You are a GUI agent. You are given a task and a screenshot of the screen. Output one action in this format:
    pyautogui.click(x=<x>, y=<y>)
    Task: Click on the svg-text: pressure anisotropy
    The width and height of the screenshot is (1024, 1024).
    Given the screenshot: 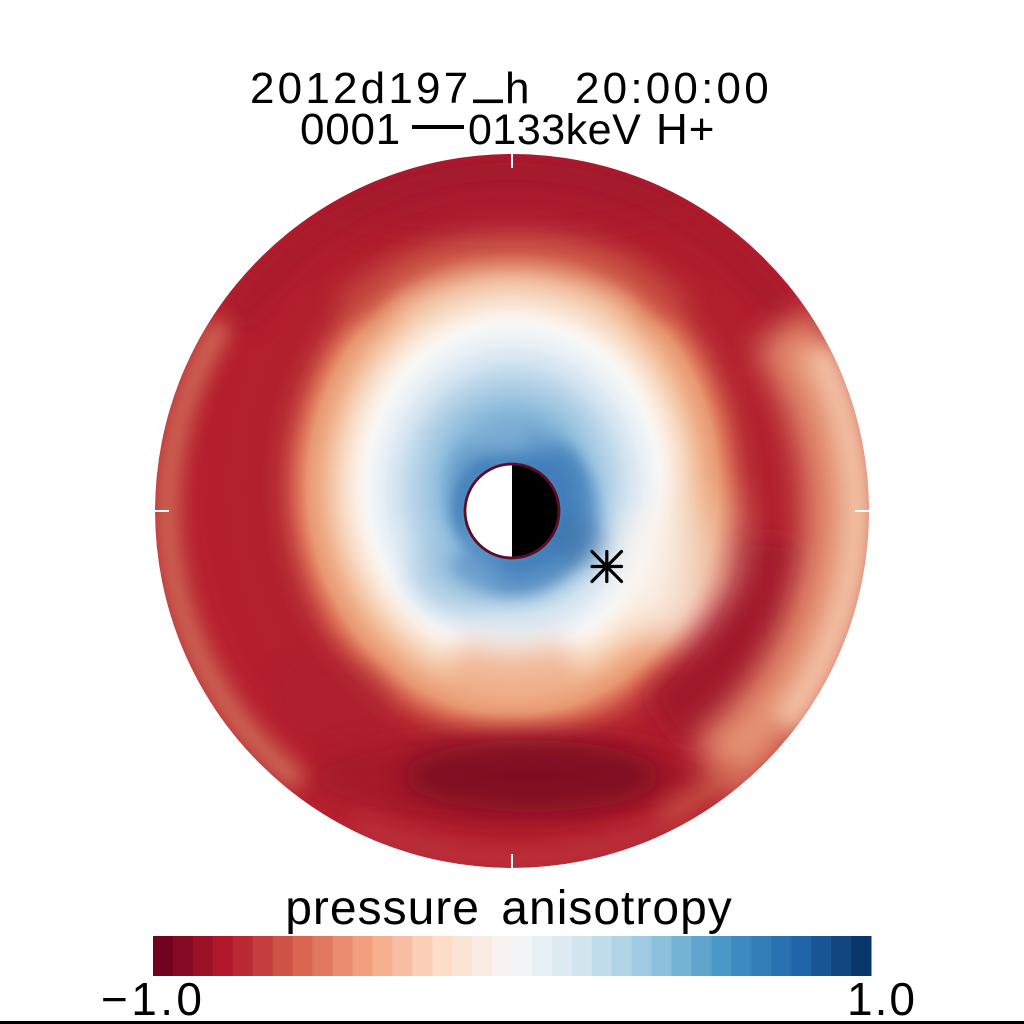 What is the action you would take?
    pyautogui.click(x=509, y=908)
    